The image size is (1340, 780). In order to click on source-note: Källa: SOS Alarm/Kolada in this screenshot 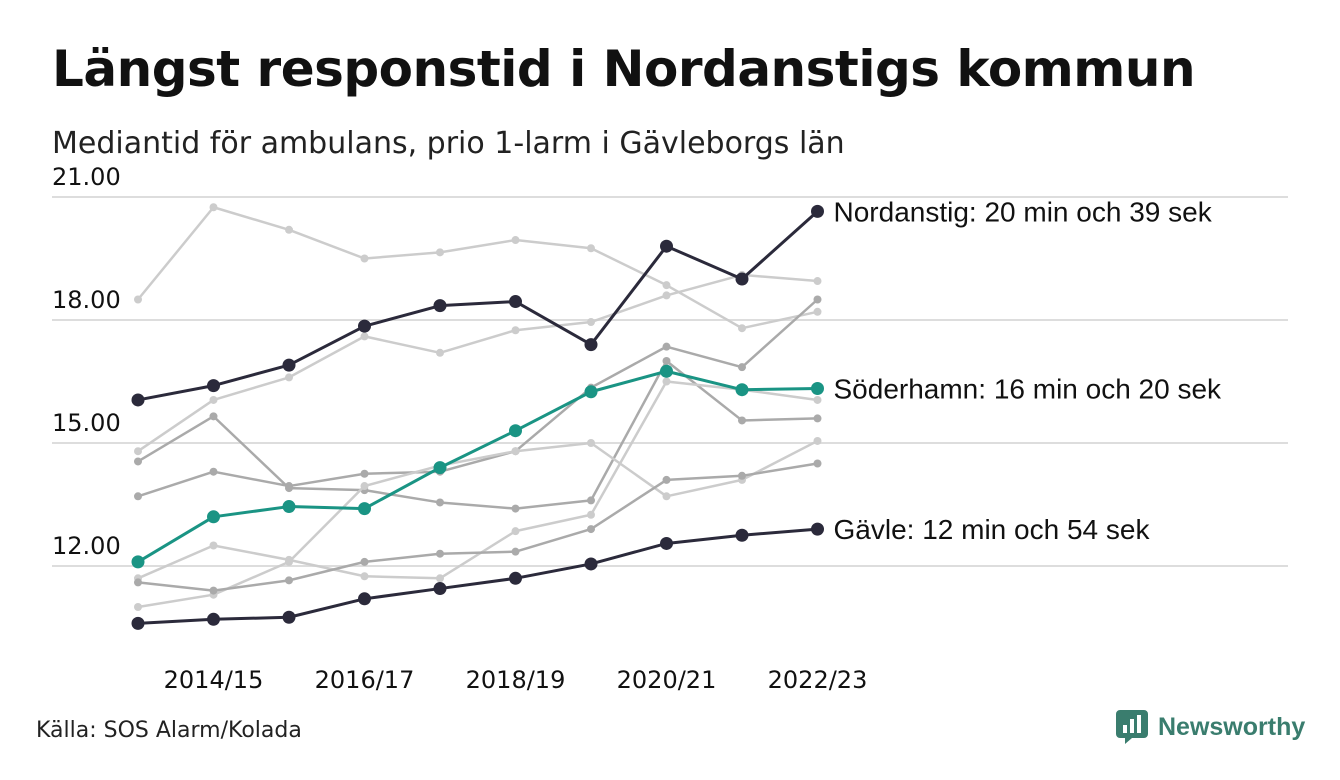, I will do `click(169, 730)`.